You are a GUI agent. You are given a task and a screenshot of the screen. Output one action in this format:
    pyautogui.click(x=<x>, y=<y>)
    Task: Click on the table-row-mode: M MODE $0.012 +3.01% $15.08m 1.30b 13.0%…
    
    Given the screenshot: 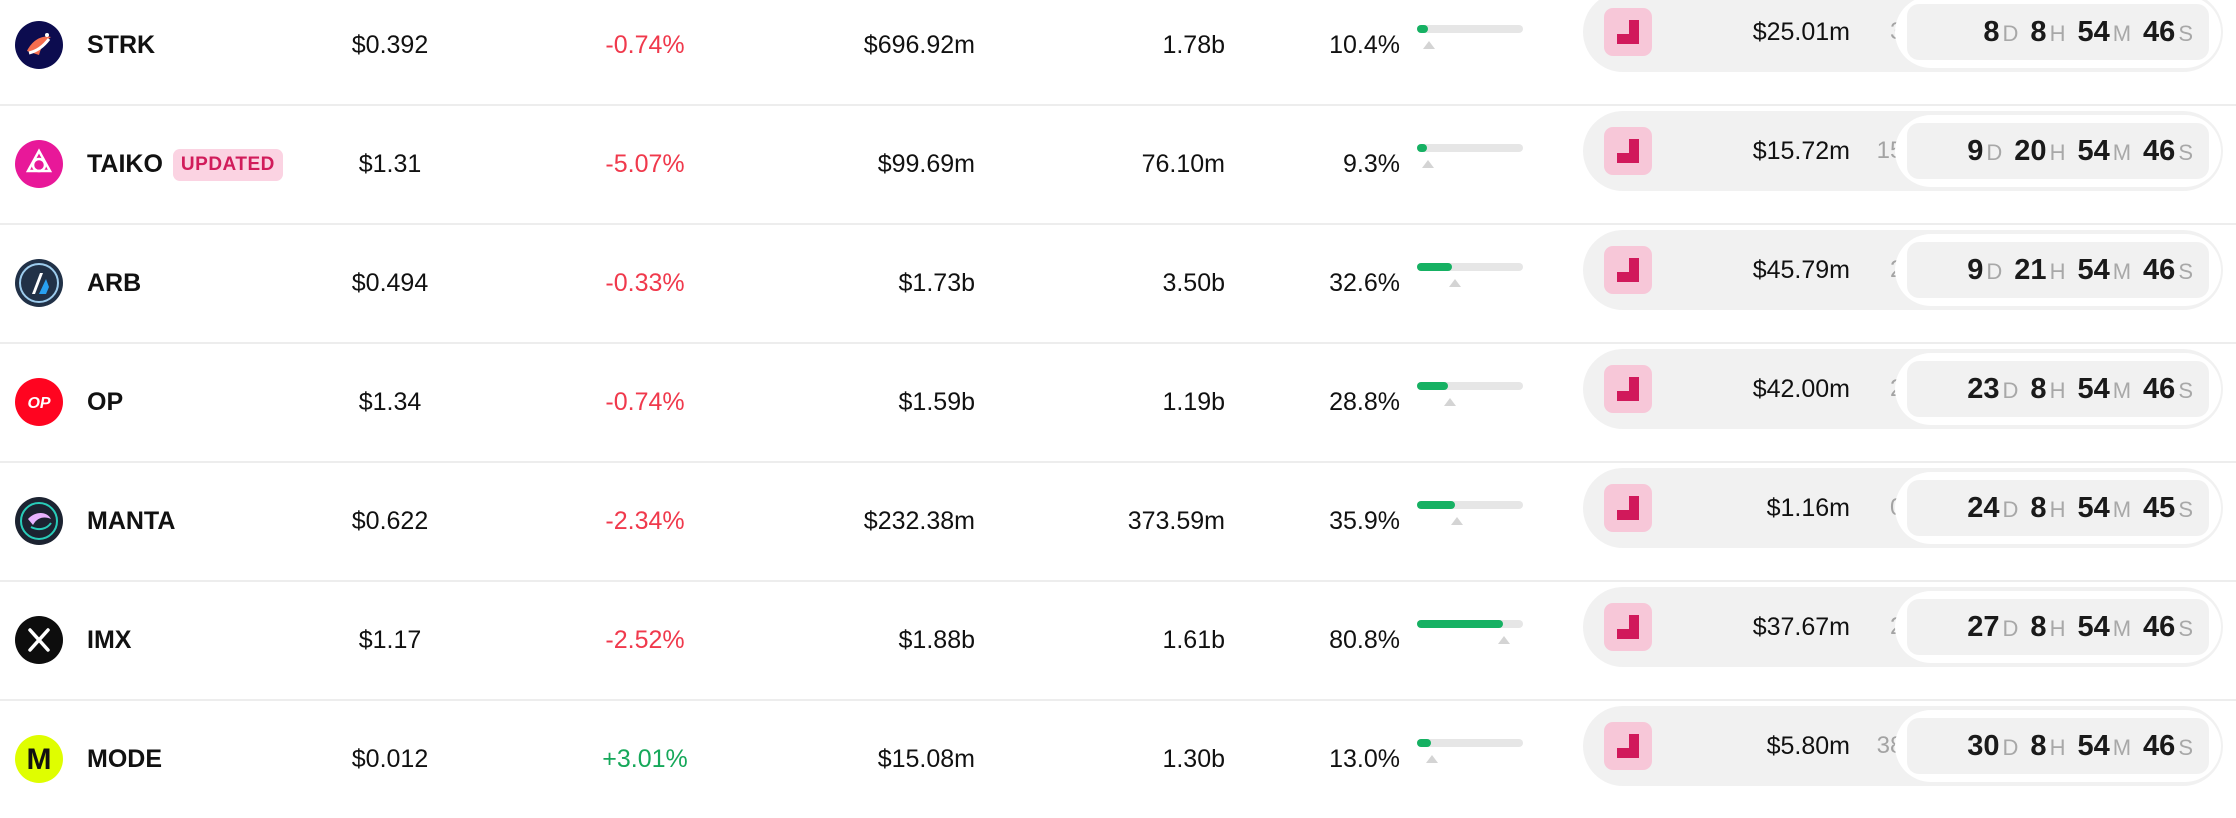 What is the action you would take?
    pyautogui.click(x=1118, y=759)
    